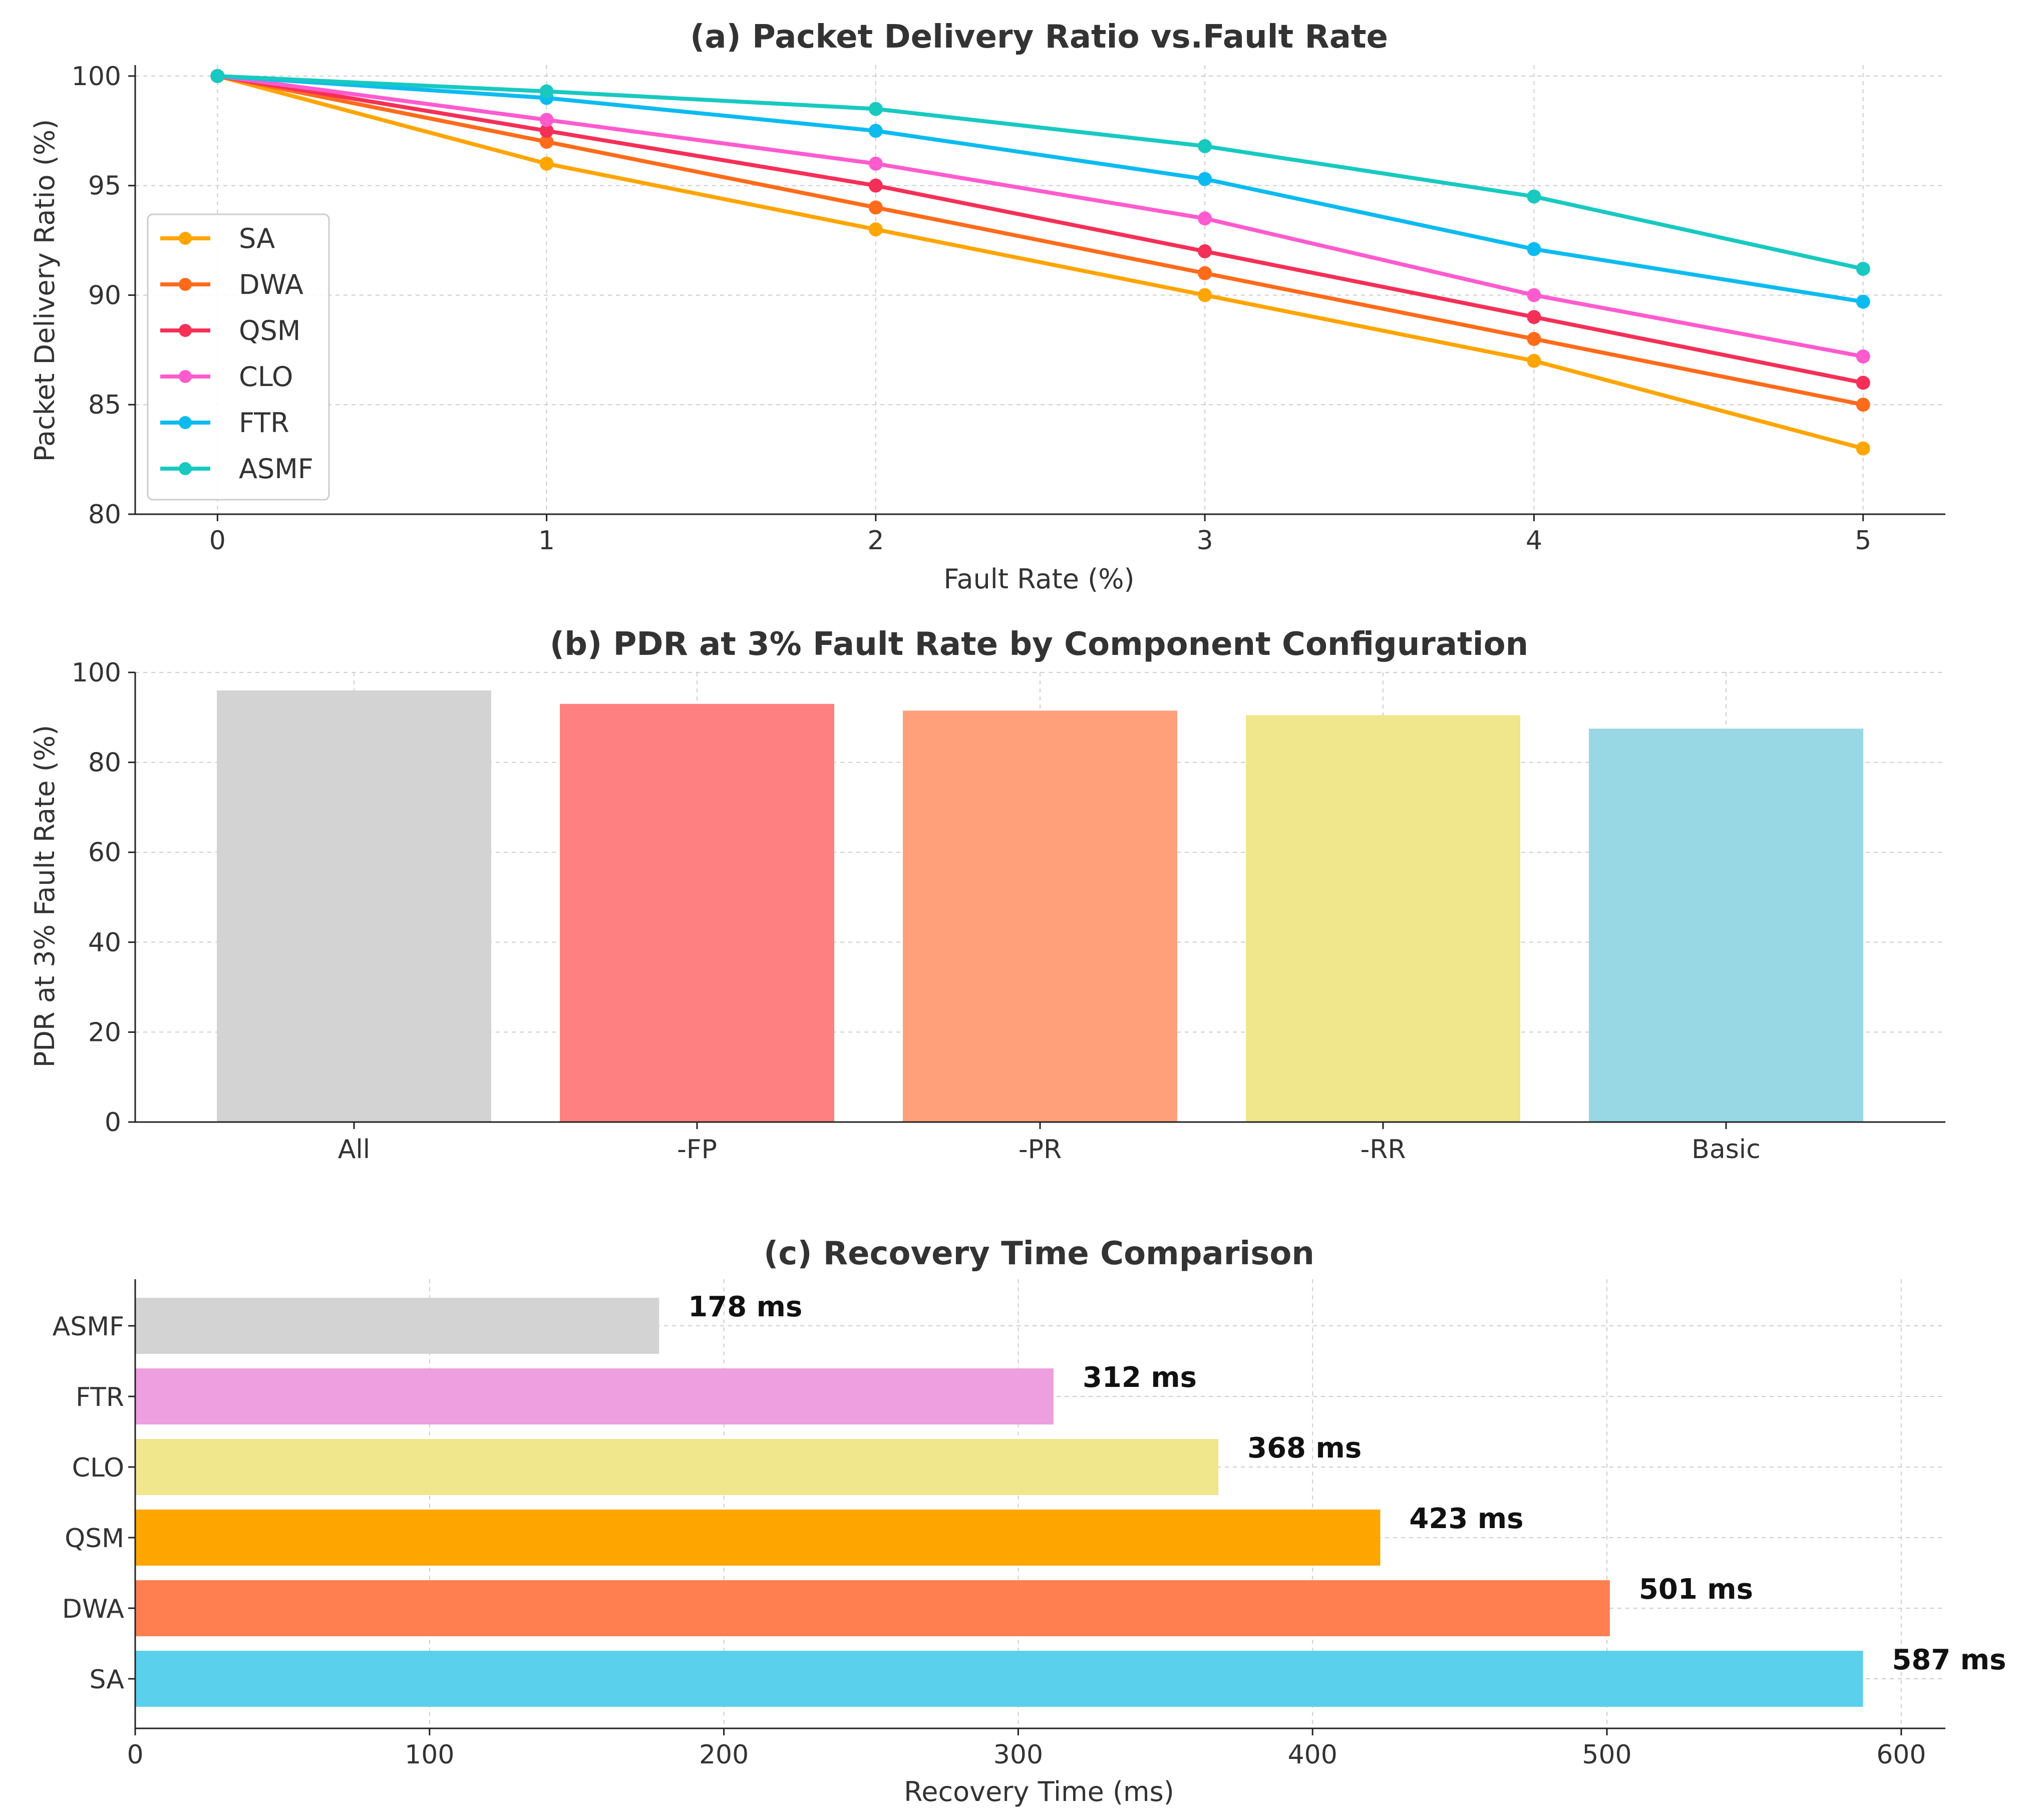 Image resolution: width=2019 pixels, height=1820 pixels. Describe the element at coordinates (354, 1150) in the screenshot. I see `x-tick-label: All` at that location.